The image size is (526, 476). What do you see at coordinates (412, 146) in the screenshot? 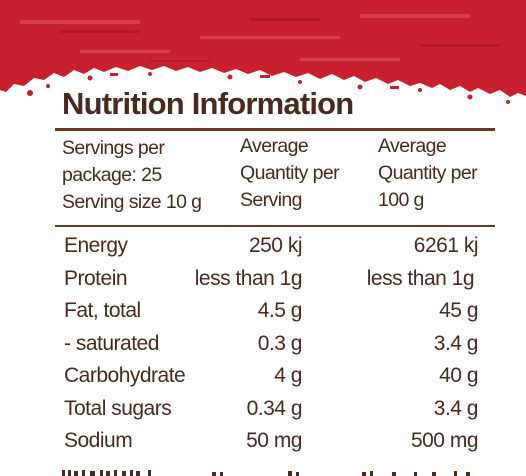
I see `header-per-100g-line: Average` at bounding box center [412, 146].